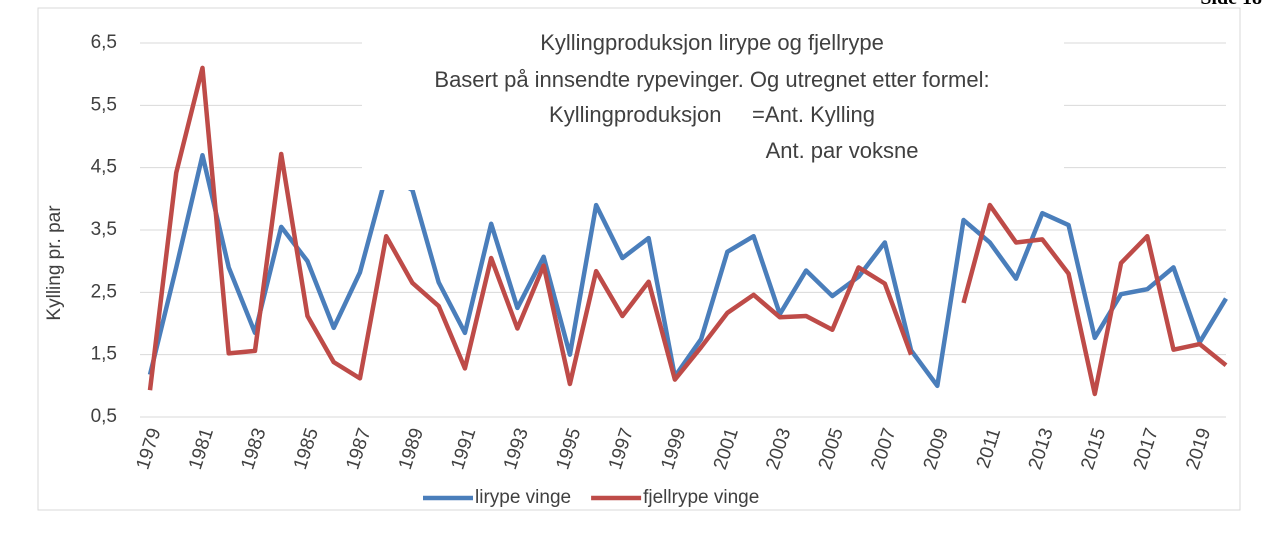  What do you see at coordinates (104, 291) in the screenshot?
I see `y-tick-label: 2,5` at bounding box center [104, 291].